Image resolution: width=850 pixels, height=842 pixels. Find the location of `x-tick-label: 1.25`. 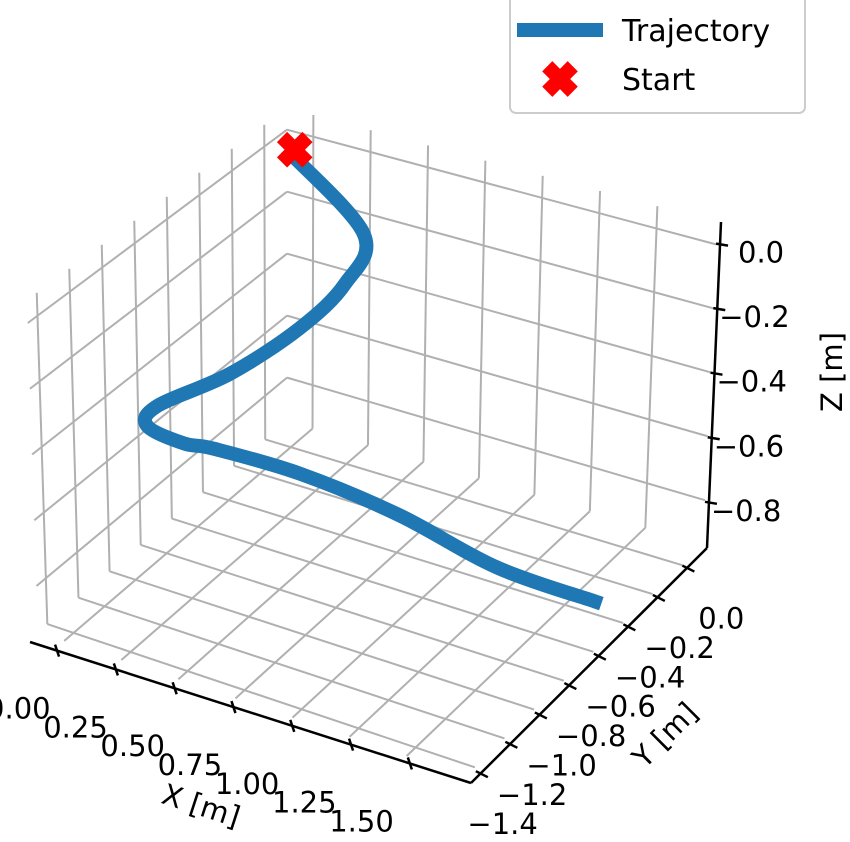

x-tick-label: 1.25 is located at coordinates (304, 803).